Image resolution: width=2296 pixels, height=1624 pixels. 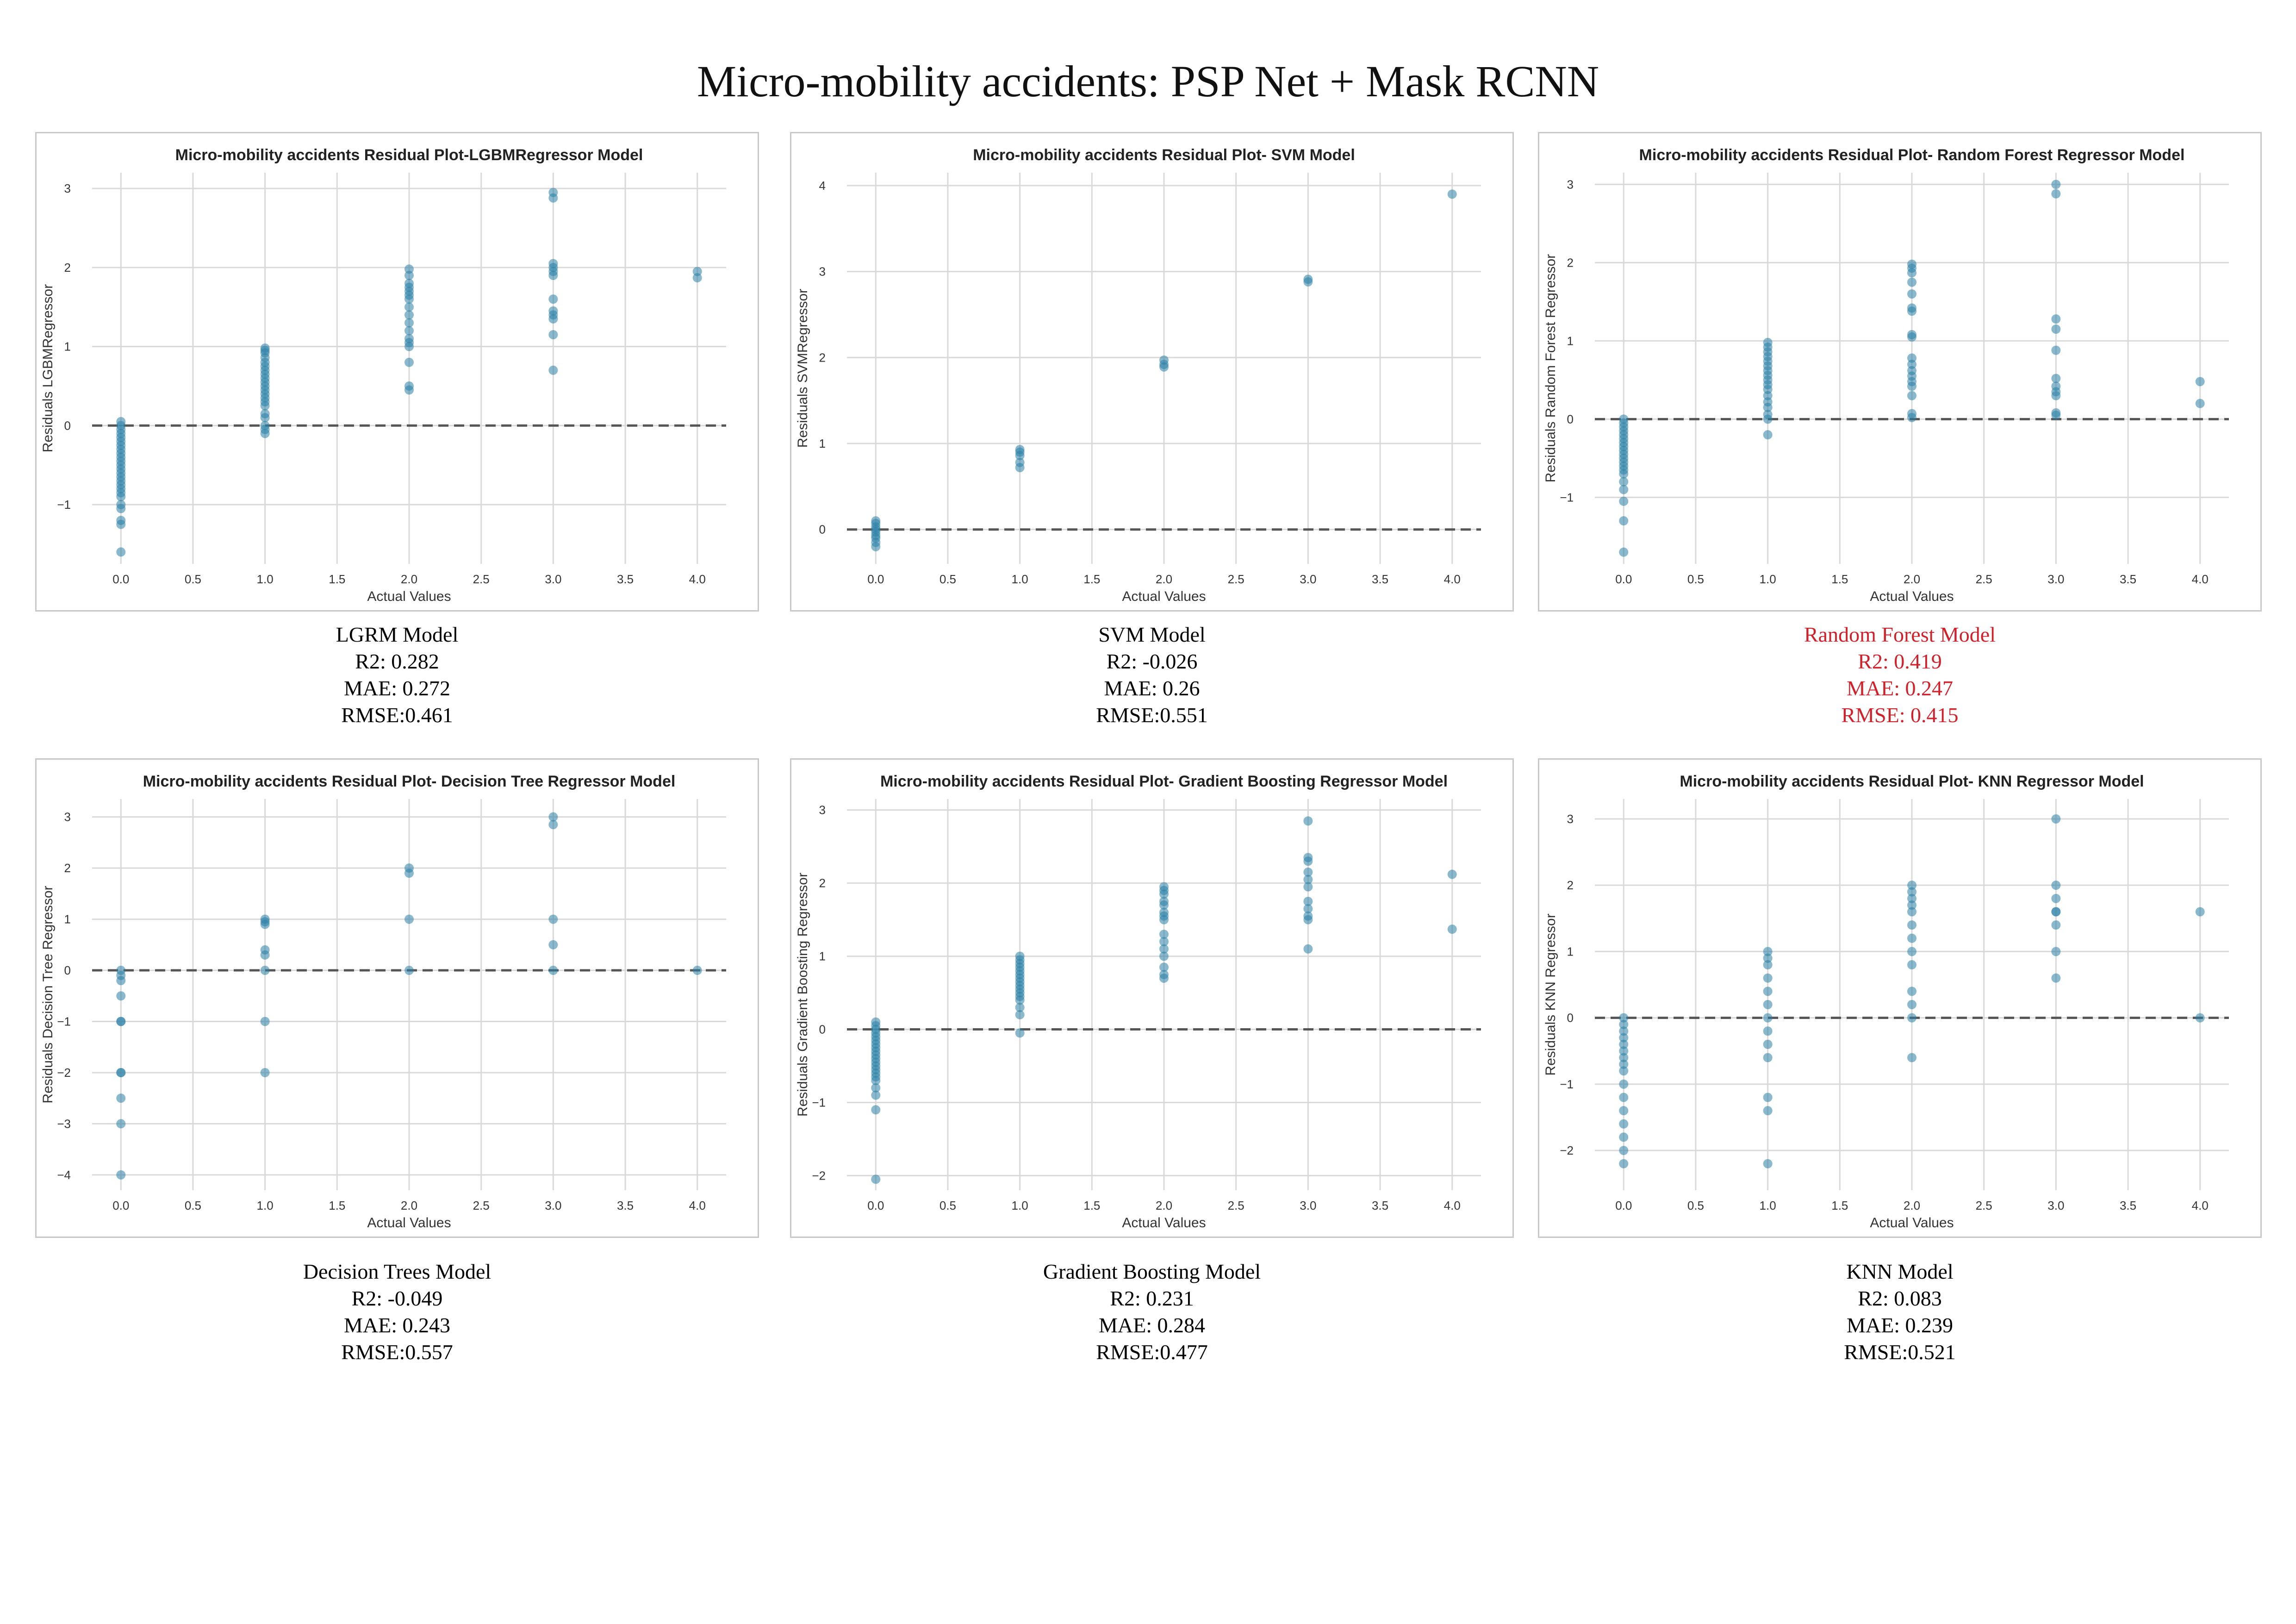 I want to click on y-axis-label: Residuals SVMRegressor, so click(x=802, y=368).